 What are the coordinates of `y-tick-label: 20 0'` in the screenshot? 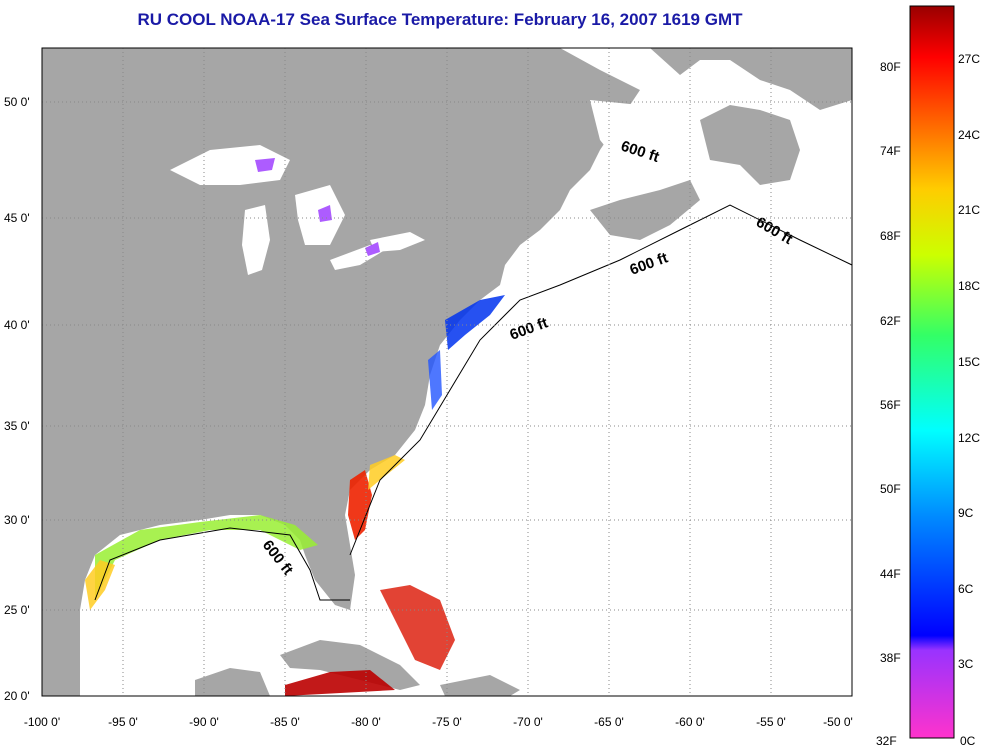 It's located at (17, 696).